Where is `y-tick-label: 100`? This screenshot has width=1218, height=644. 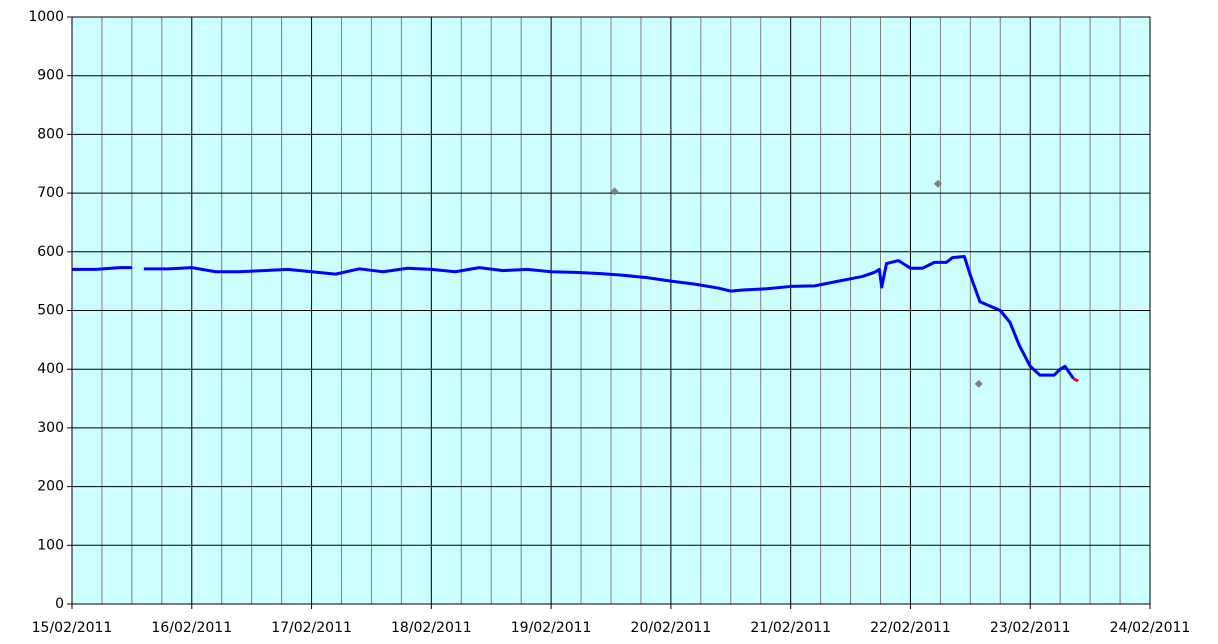 y-tick-label: 100 is located at coordinates (50, 545).